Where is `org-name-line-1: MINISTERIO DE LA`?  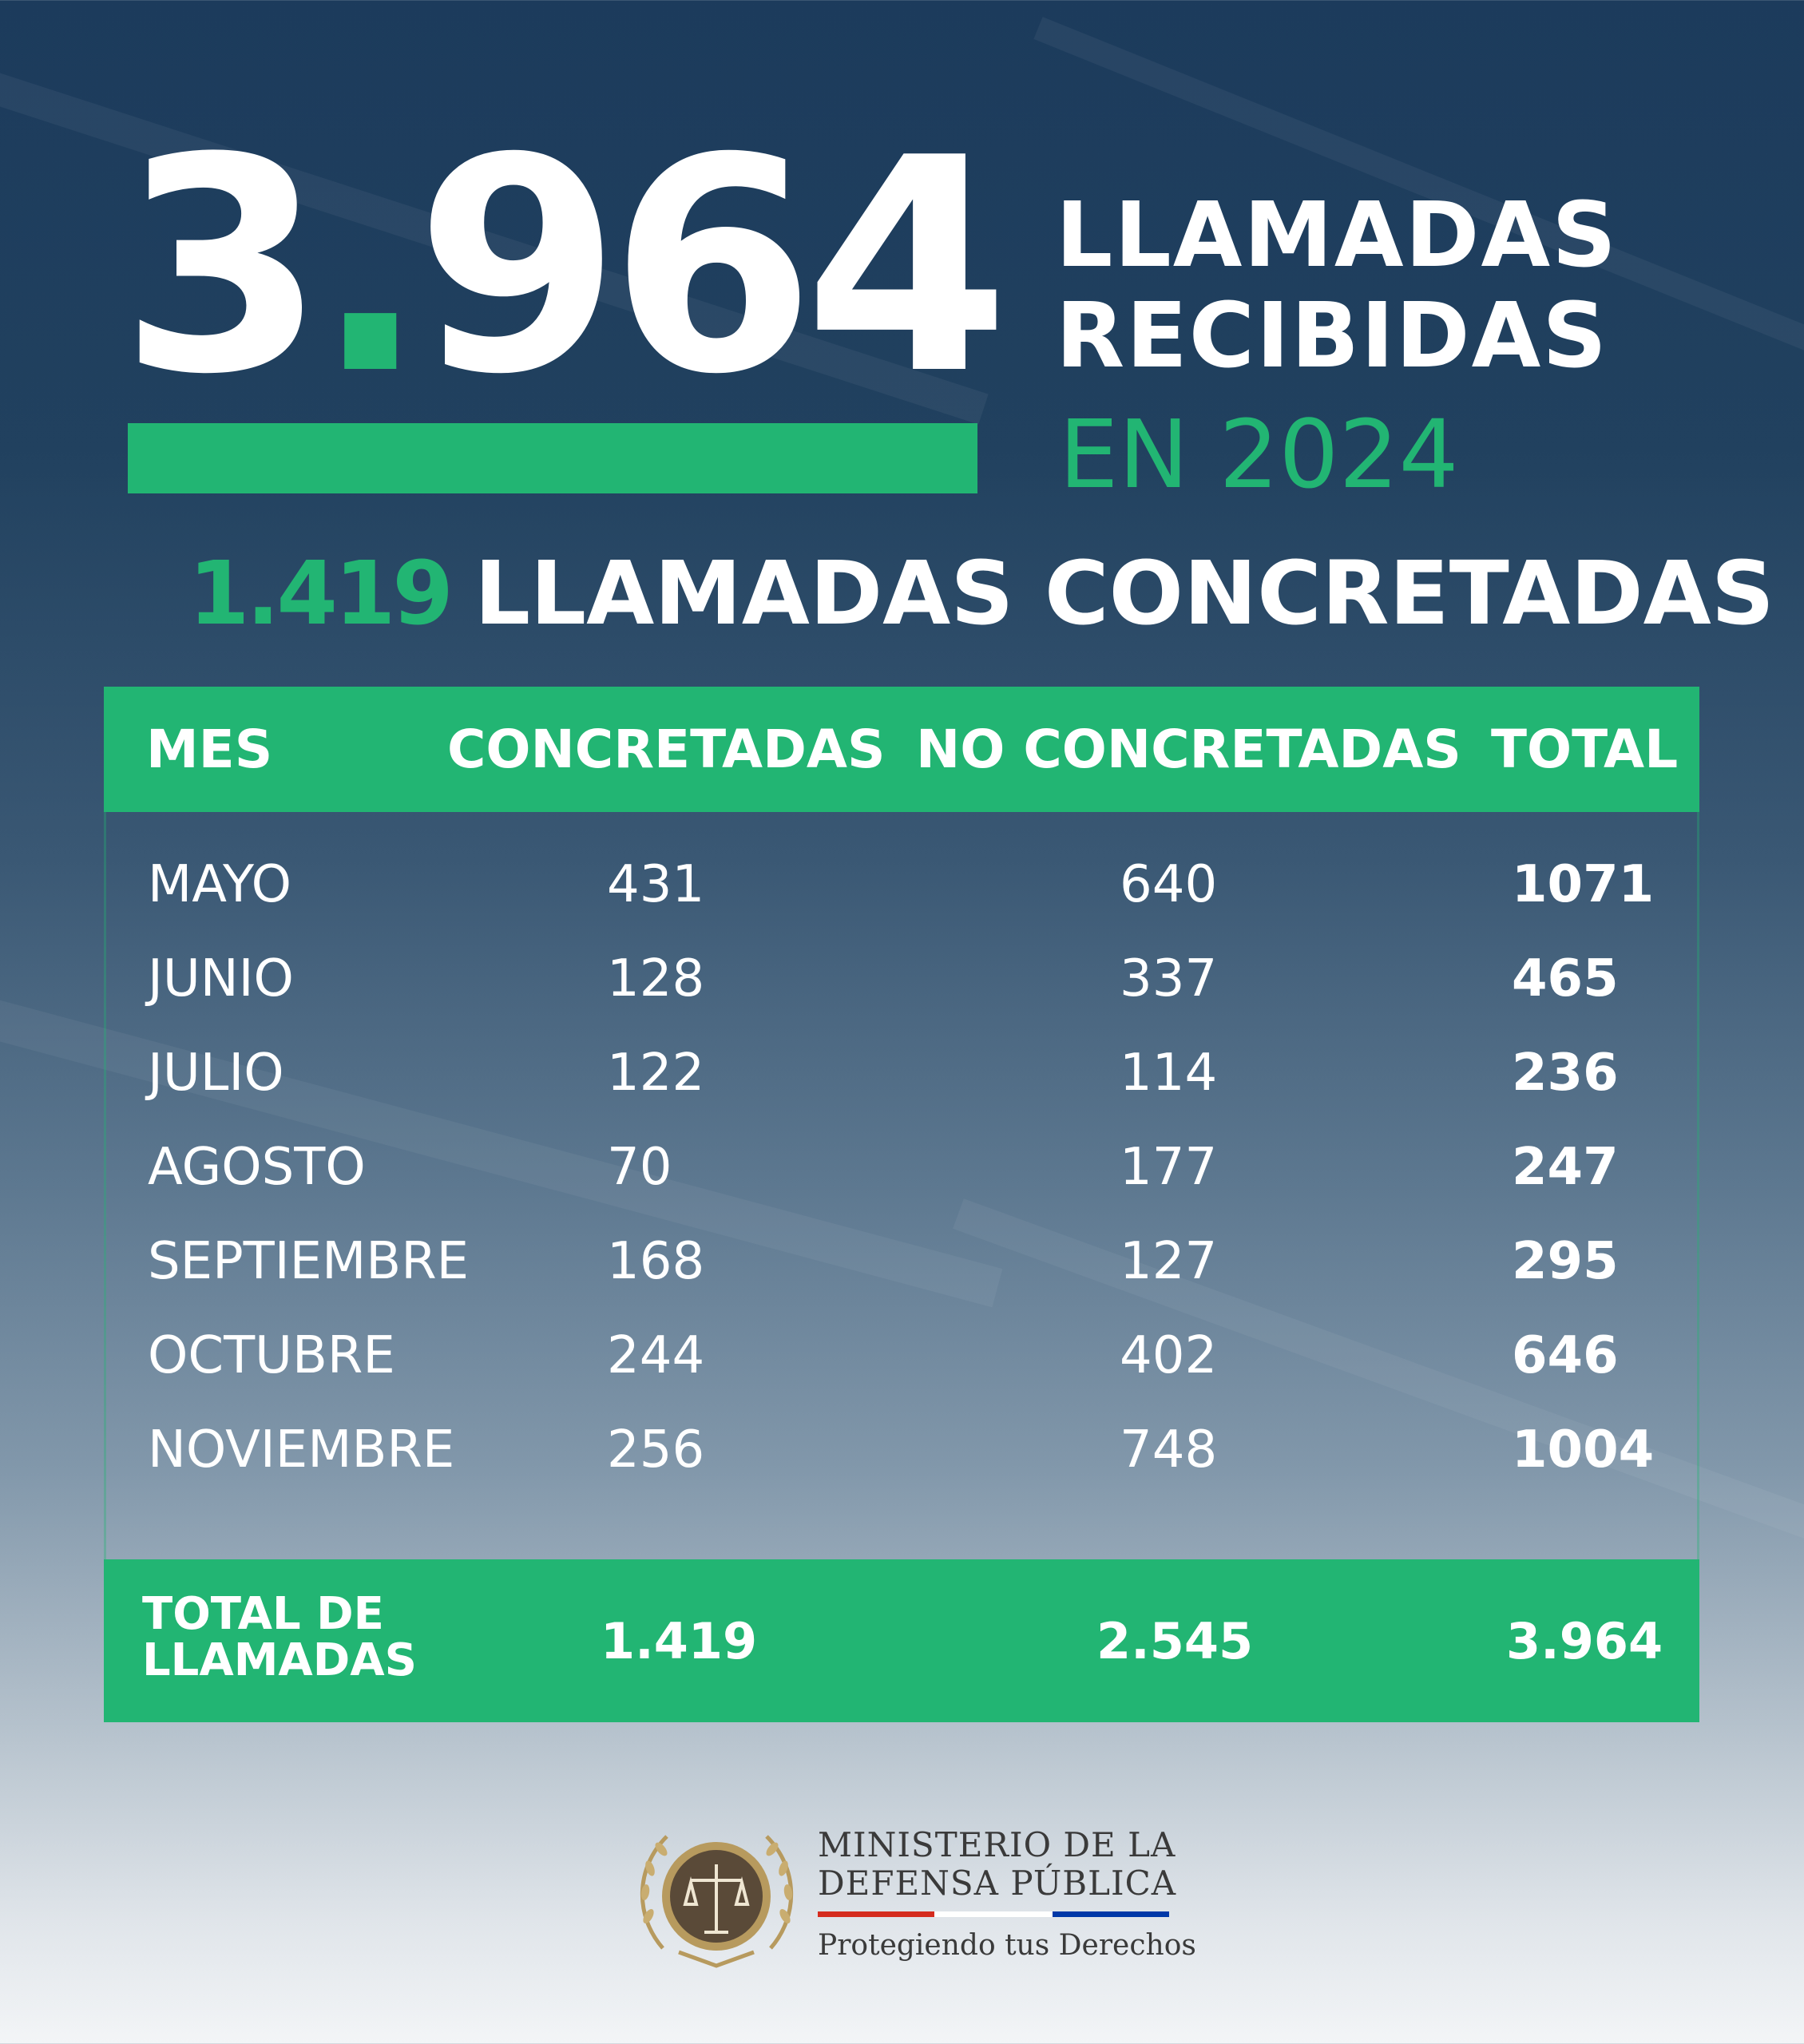 org-name-line-1: MINISTERIO DE LA is located at coordinates (997, 1844).